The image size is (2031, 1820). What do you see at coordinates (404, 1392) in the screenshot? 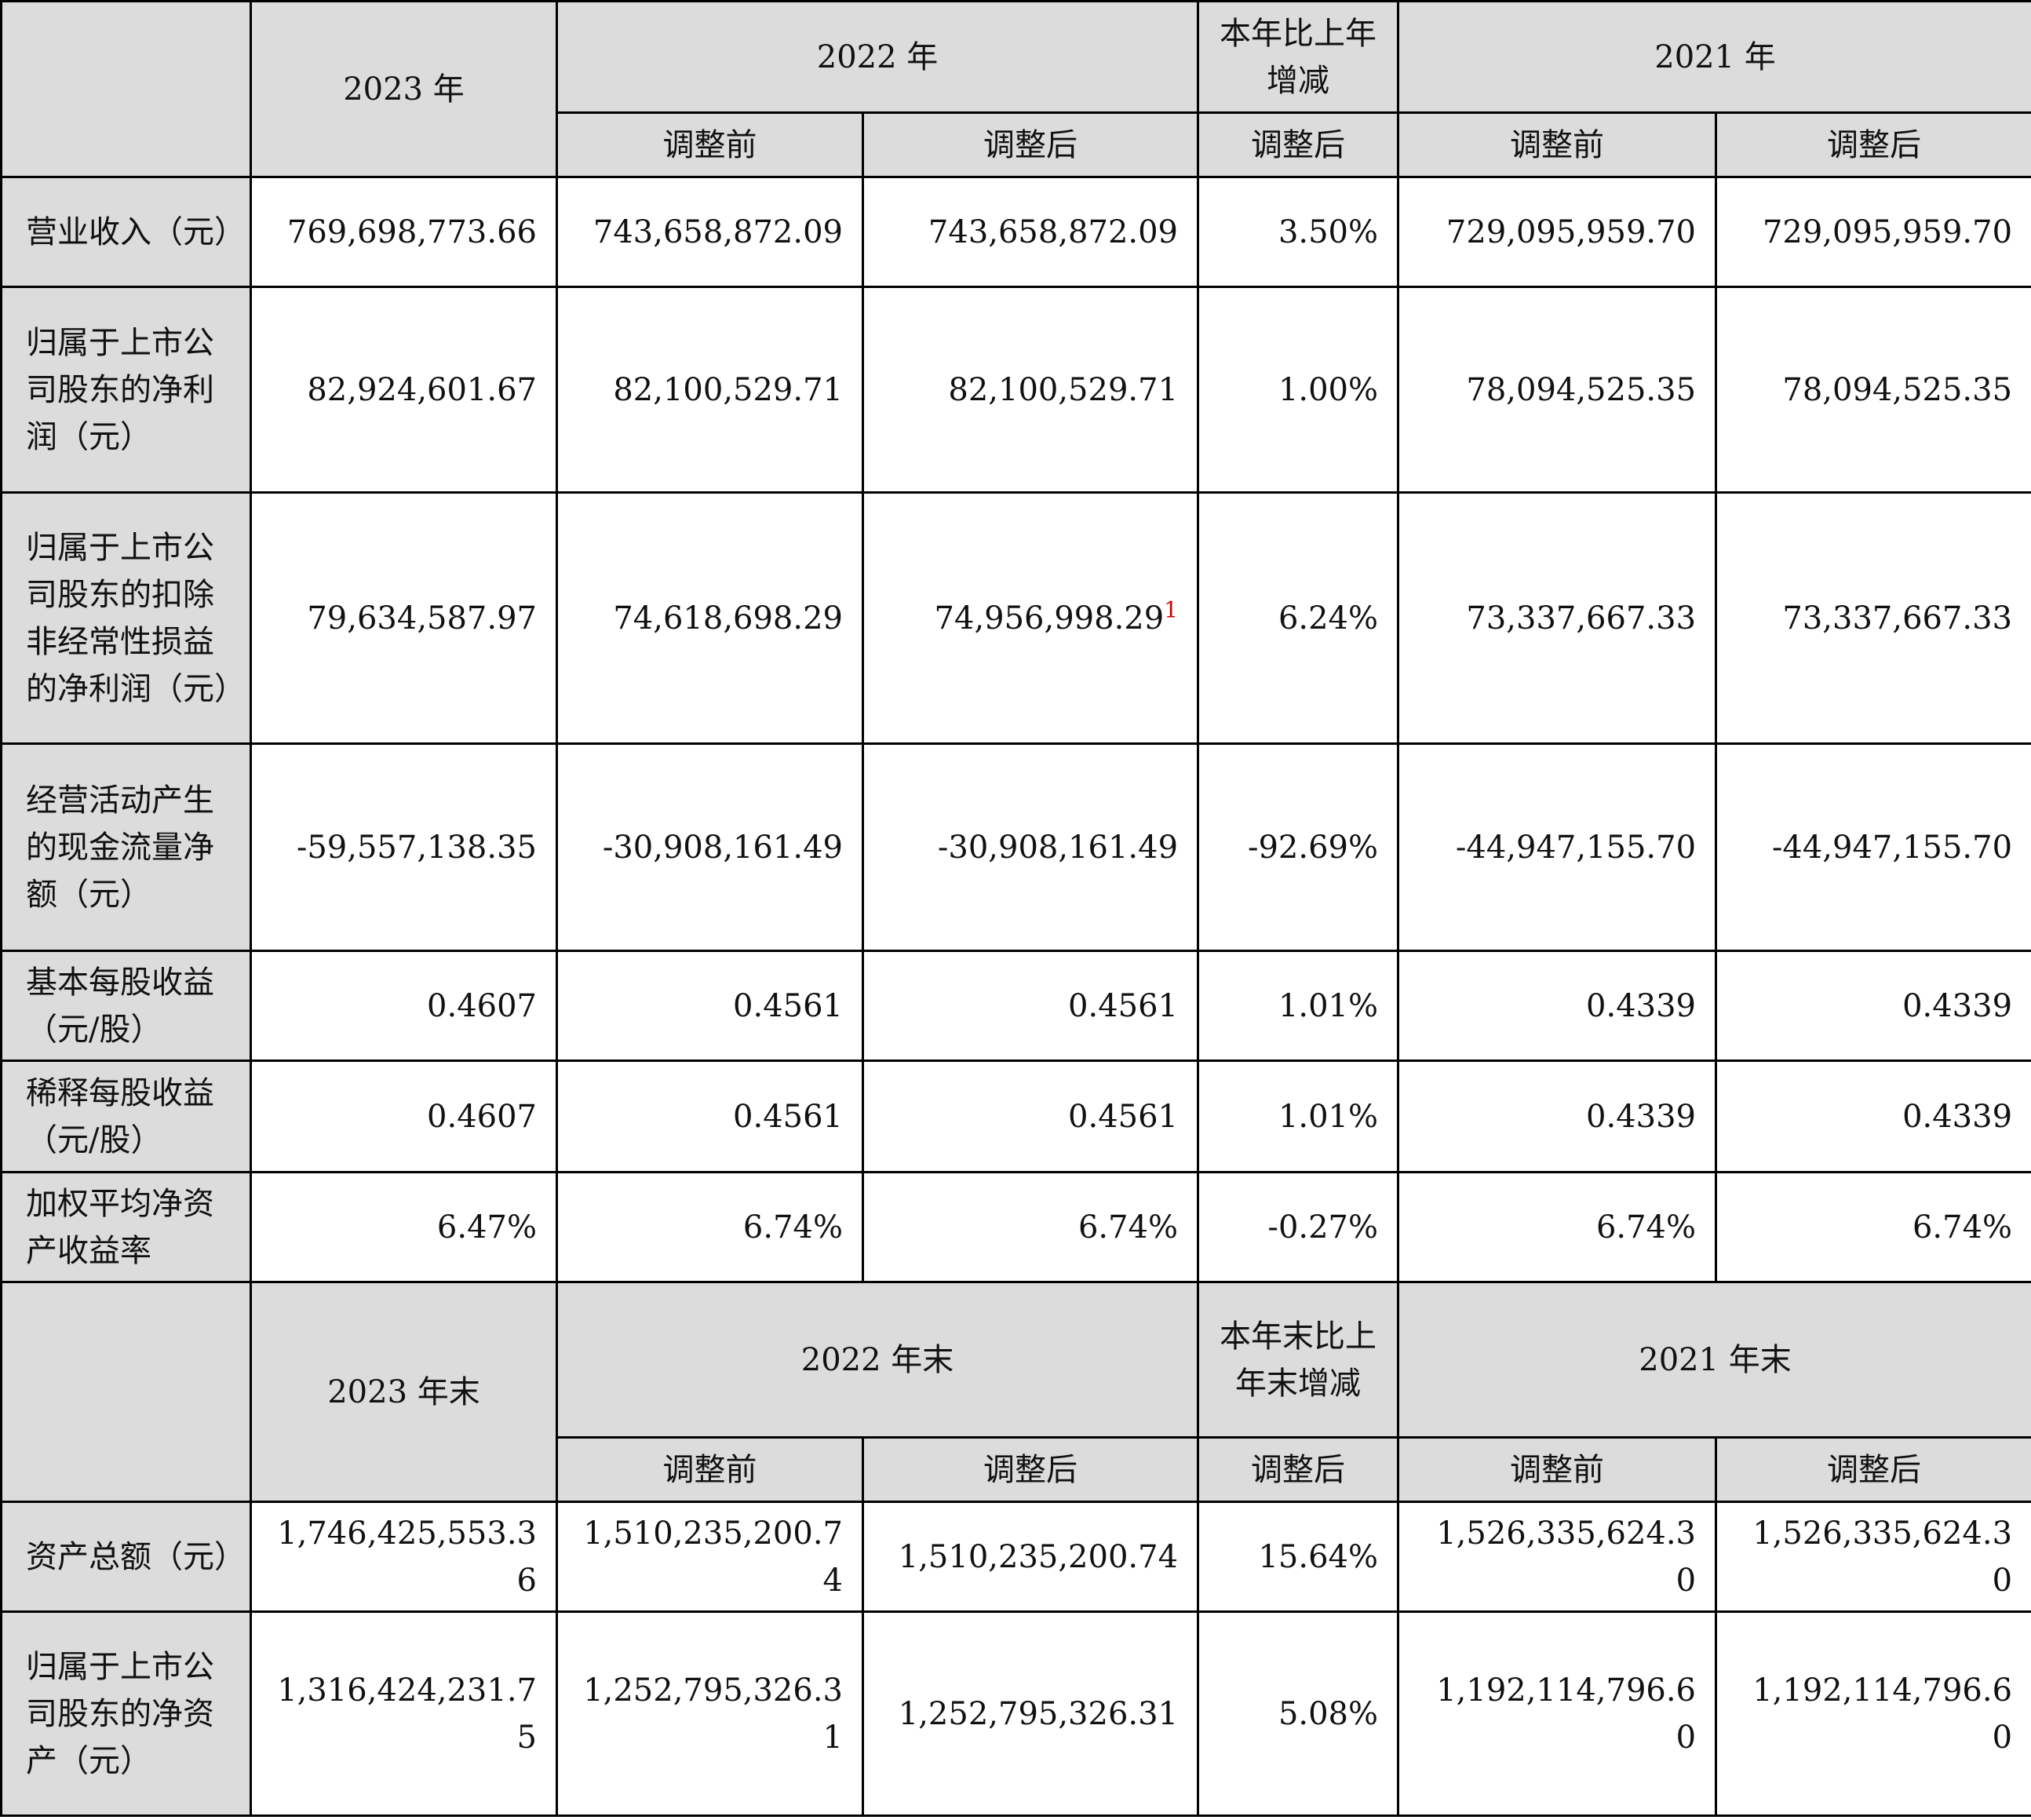
I see `header-2023-end: 2023 年末` at bounding box center [404, 1392].